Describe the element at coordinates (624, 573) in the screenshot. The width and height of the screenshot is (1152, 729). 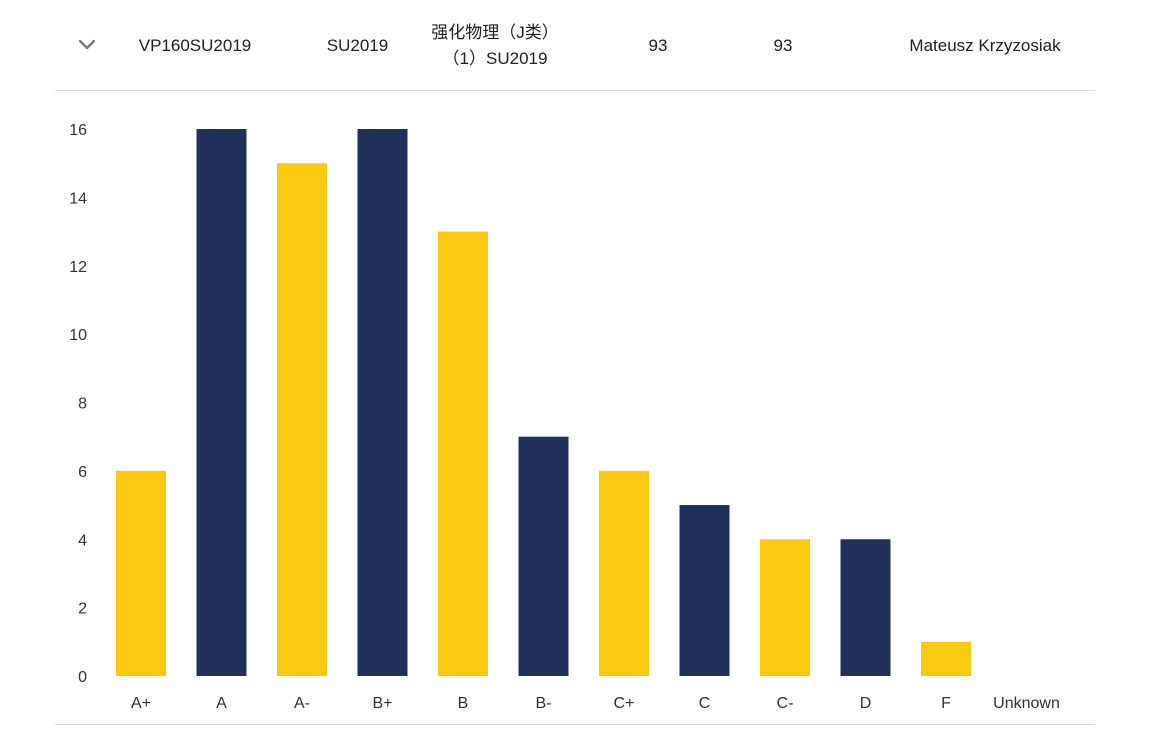
I see `bar-c-plus` at that location.